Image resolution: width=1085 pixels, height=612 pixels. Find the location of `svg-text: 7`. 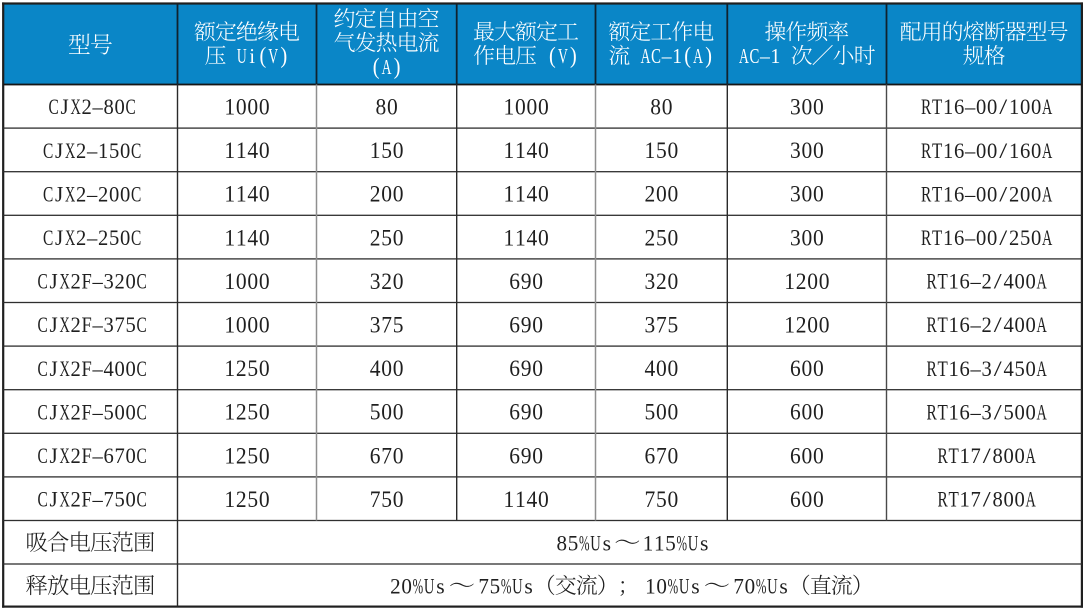

svg-text: 7 is located at coordinates (483, 586).